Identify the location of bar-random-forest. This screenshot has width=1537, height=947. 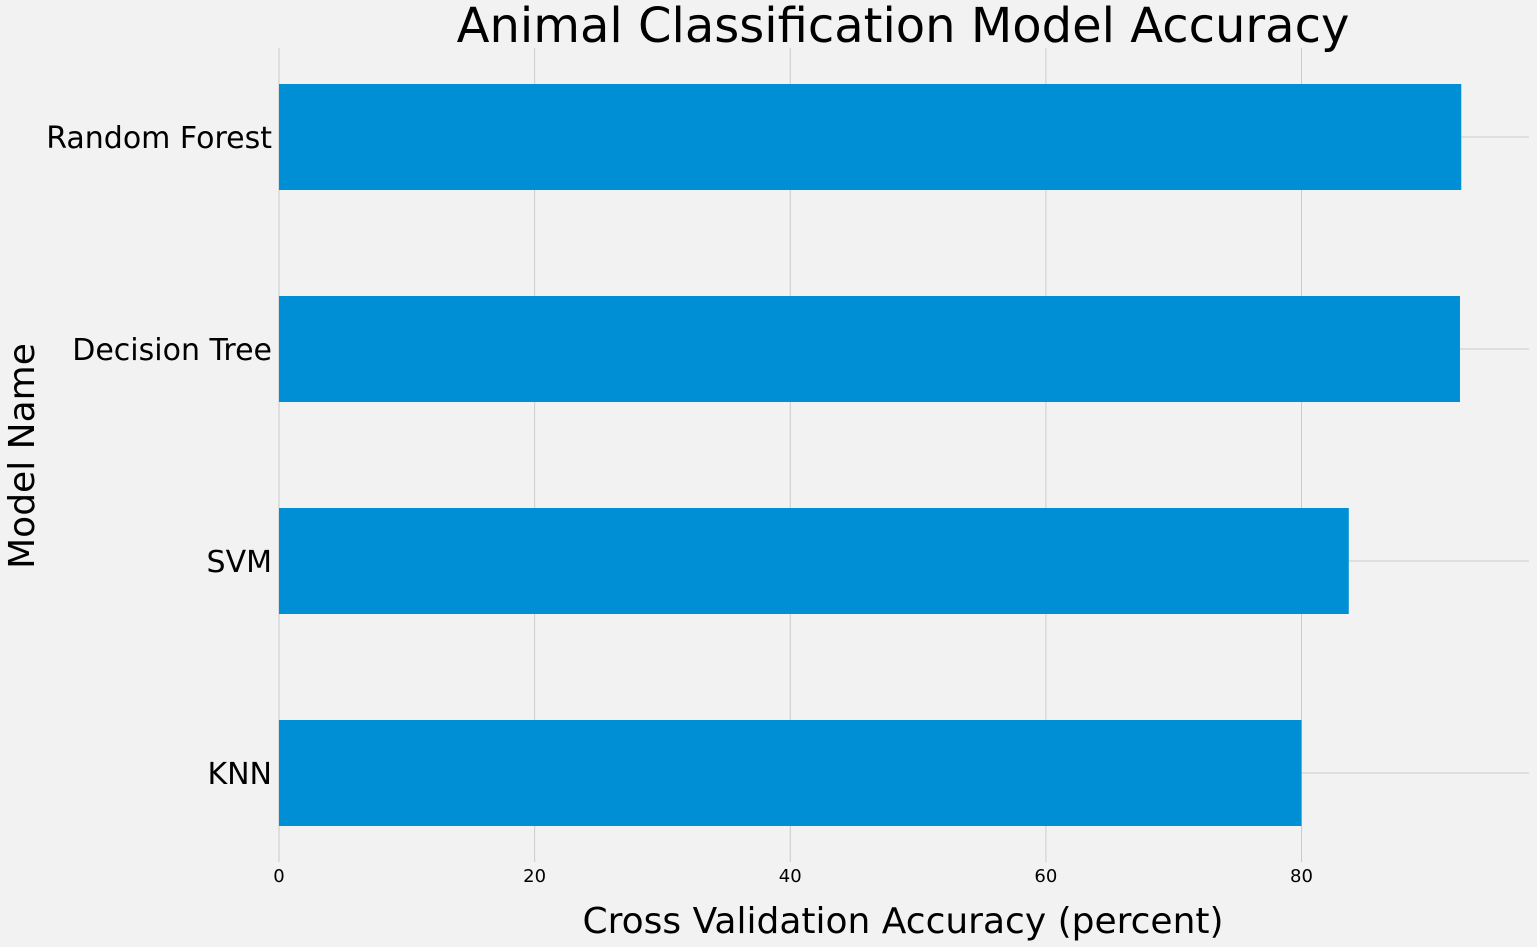
(870, 137).